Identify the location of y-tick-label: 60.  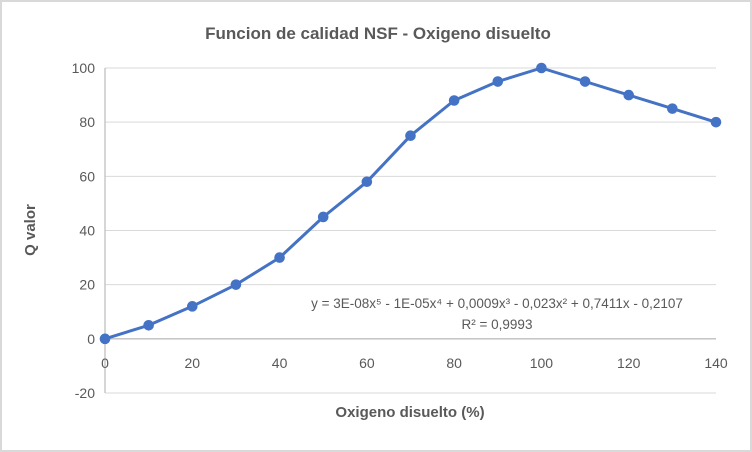
(87, 176).